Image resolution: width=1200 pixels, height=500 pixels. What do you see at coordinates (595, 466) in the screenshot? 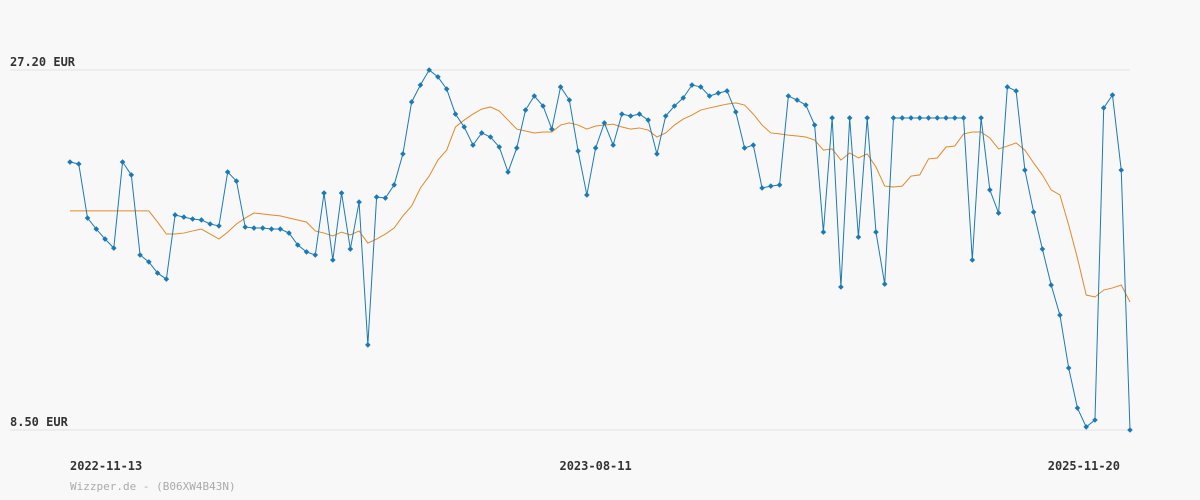
I see `x-tick-label: 2023-08-11` at bounding box center [595, 466].